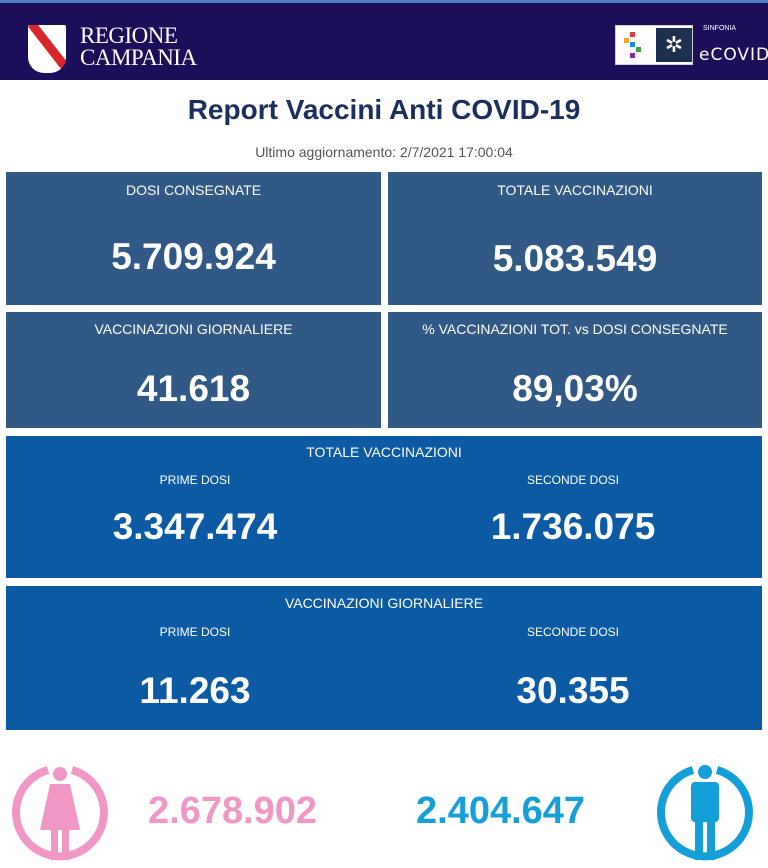  What do you see at coordinates (384, 41) in the screenshot?
I see `header: REGIONE CAMPANIA ✲ SINFONIA eCOVID` at bounding box center [384, 41].